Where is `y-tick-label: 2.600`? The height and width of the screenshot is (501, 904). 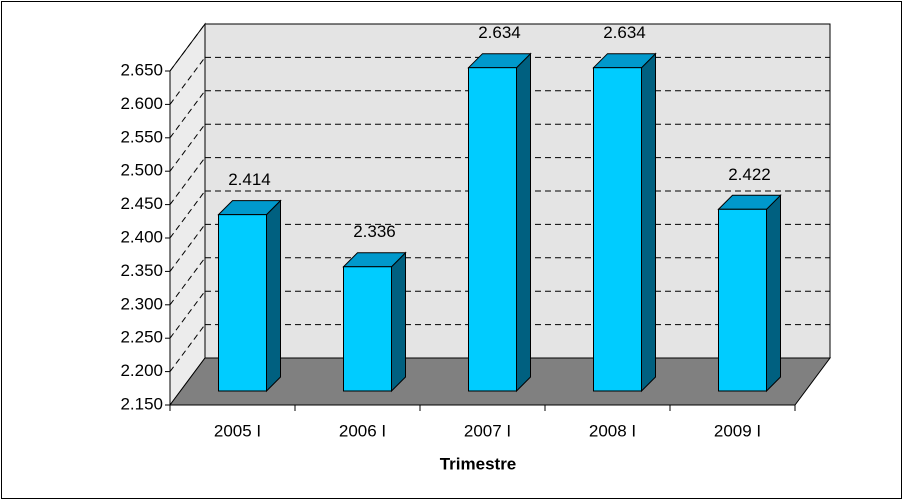 y-tick-label: 2.600 is located at coordinates (141, 103).